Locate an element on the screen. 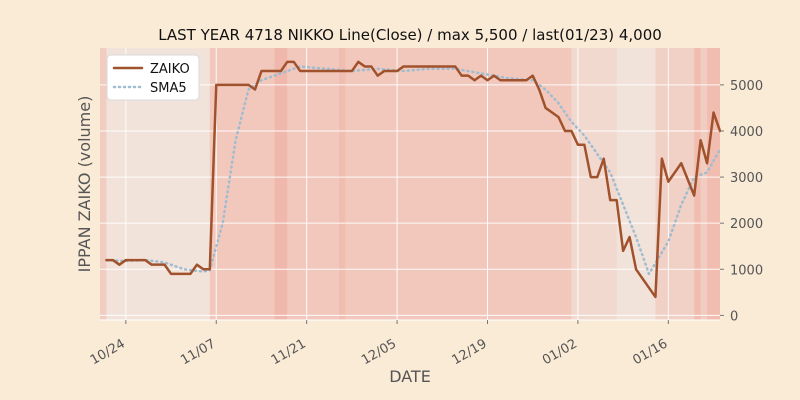 Image resolution: width=800 pixels, height=400 pixels. y-tick-label-1: 0 is located at coordinates (734, 316).